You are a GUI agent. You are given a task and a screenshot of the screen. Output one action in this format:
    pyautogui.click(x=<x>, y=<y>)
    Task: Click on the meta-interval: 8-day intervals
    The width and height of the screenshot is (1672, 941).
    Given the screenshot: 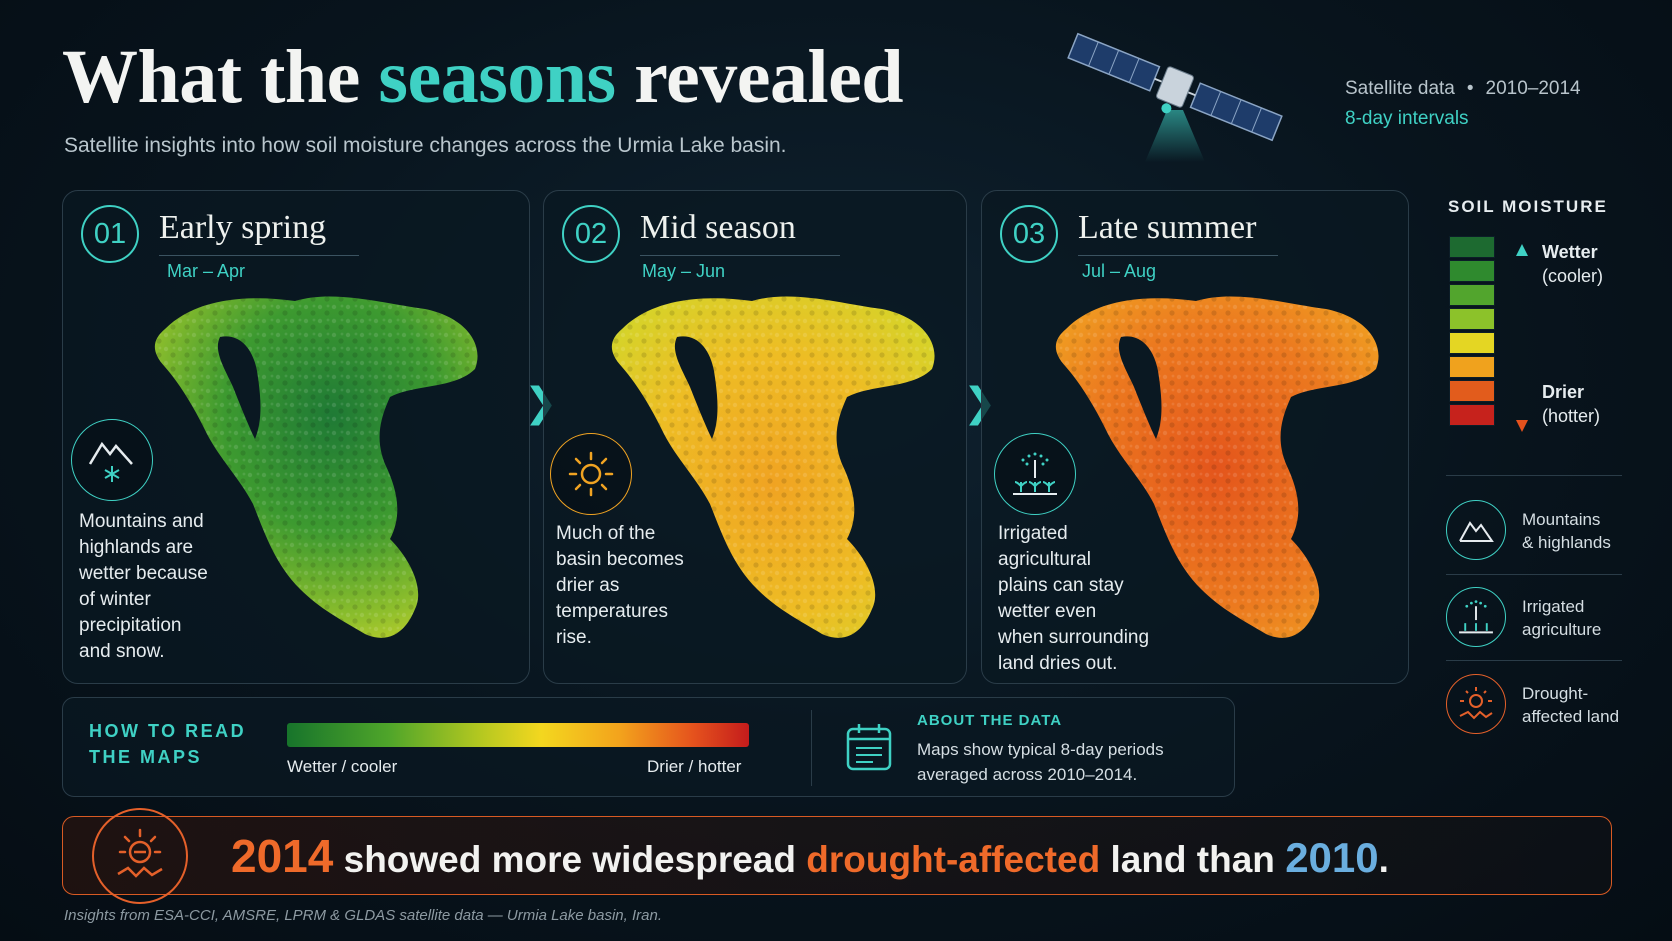 What is the action you would take?
    pyautogui.click(x=1407, y=118)
    